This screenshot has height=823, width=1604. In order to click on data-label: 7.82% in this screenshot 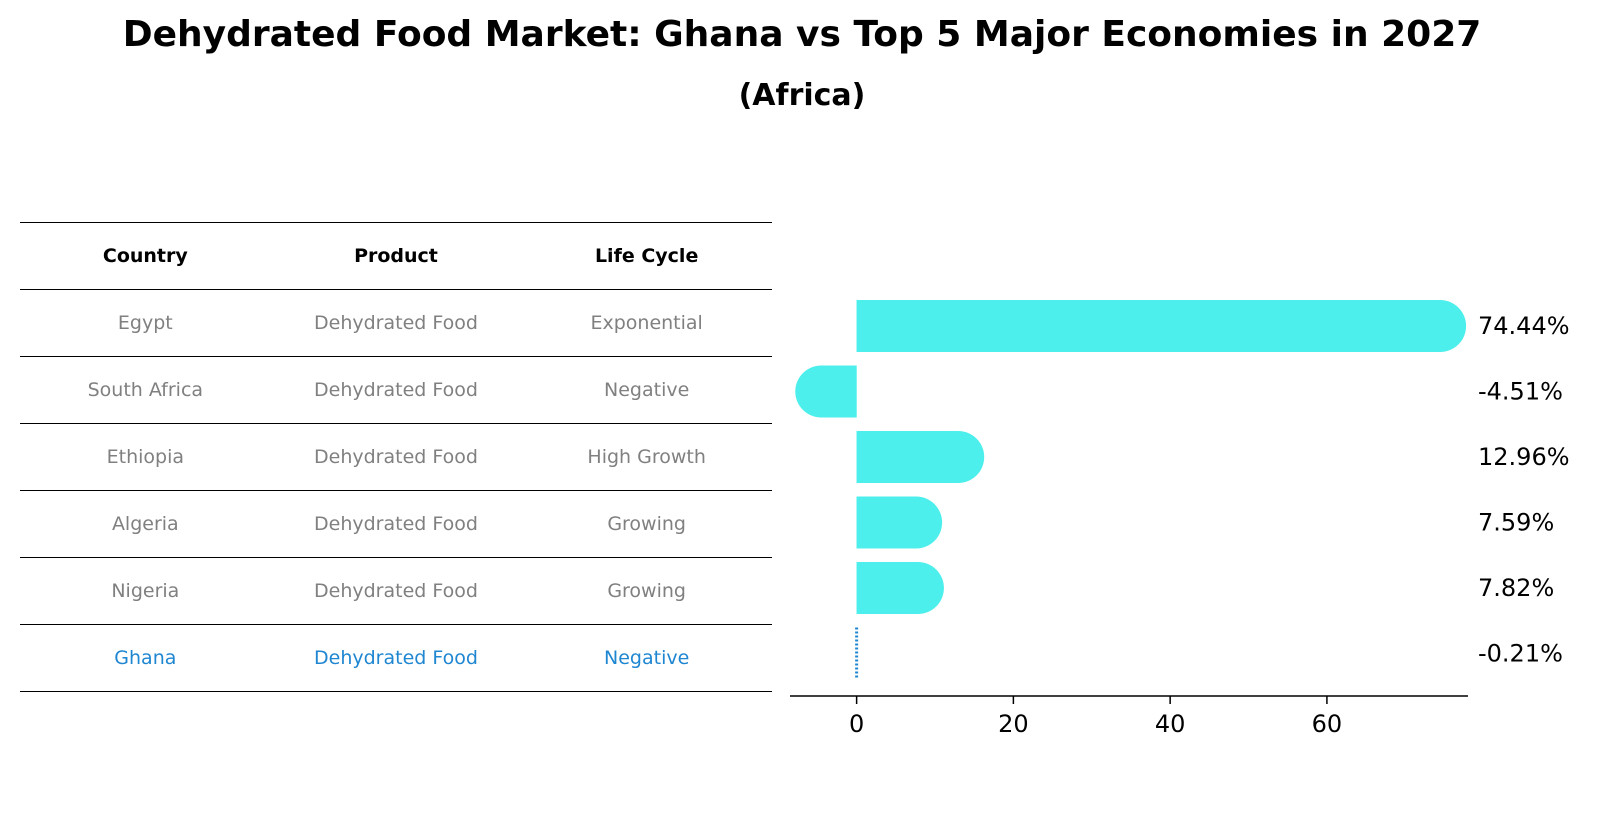, I will do `click(1516, 588)`.